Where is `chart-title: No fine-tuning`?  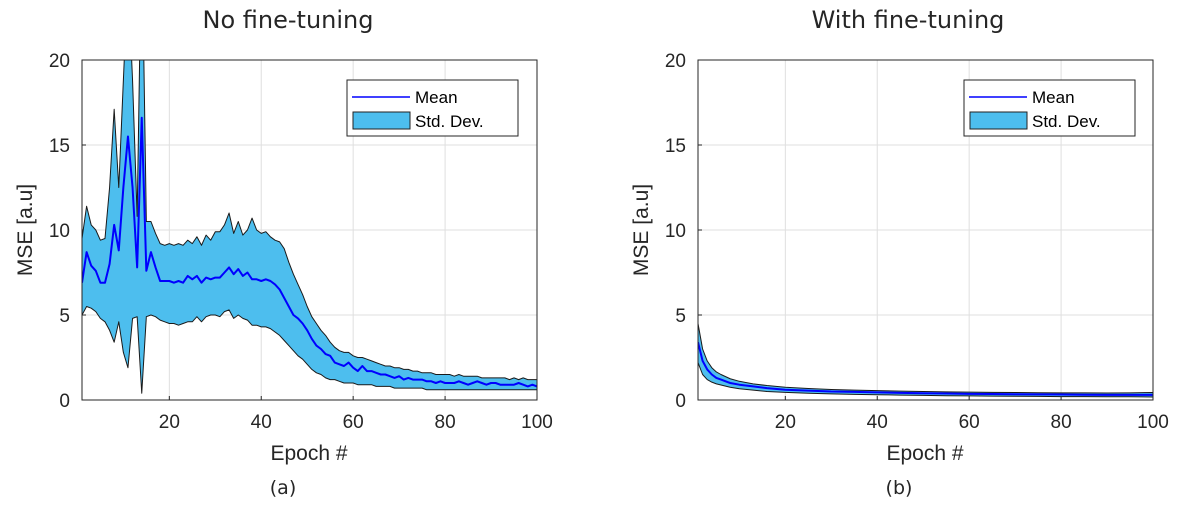 chart-title: No fine-tuning is located at coordinates (288, 20).